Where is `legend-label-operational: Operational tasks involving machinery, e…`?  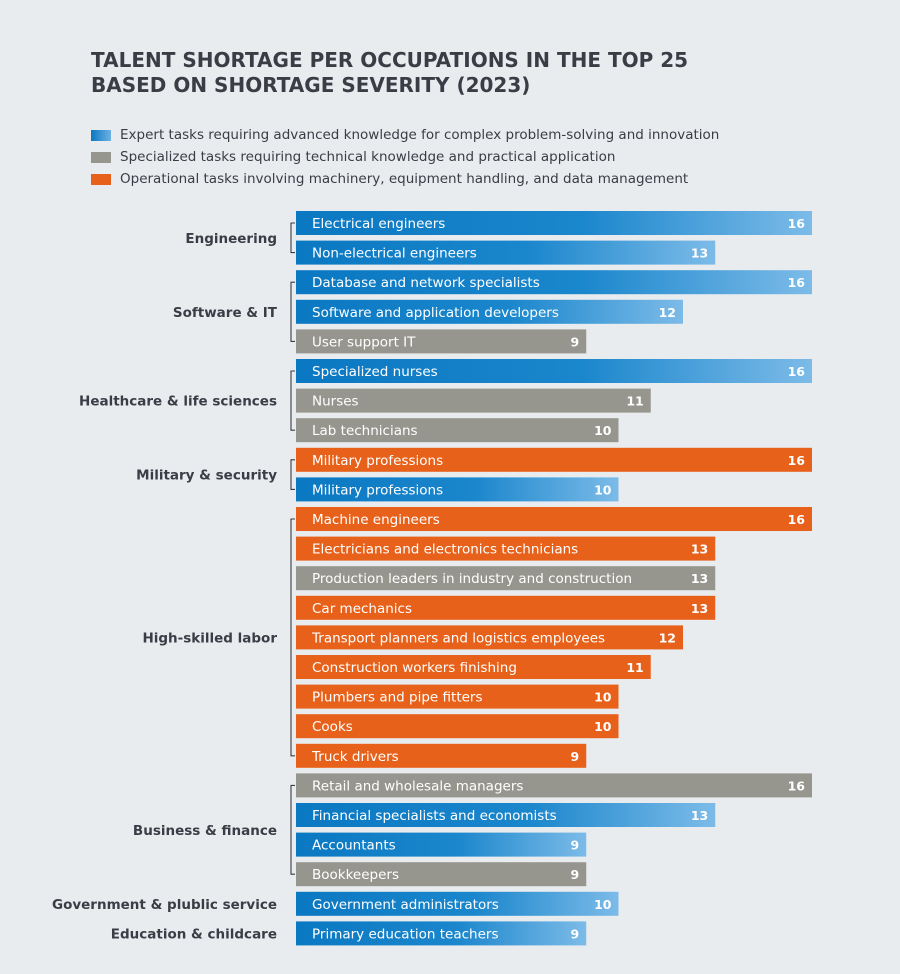
legend-label-operational: Operational tasks involving machinery, e… is located at coordinates (404, 179).